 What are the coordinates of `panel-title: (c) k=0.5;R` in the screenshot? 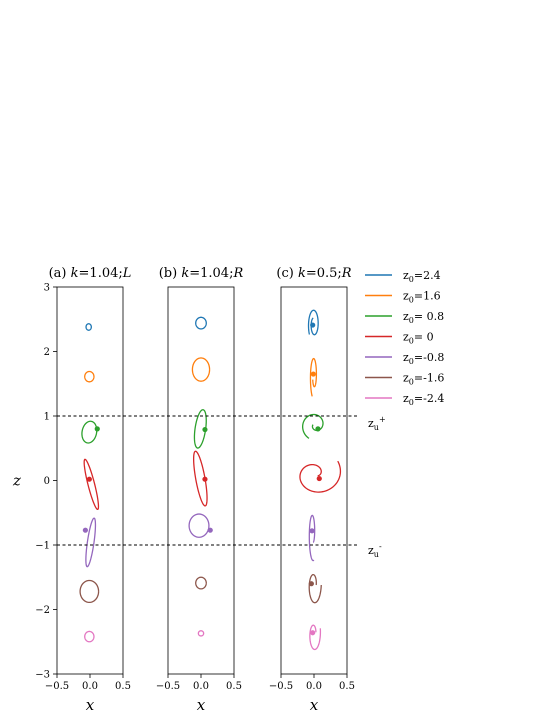 It's located at (313, 273).